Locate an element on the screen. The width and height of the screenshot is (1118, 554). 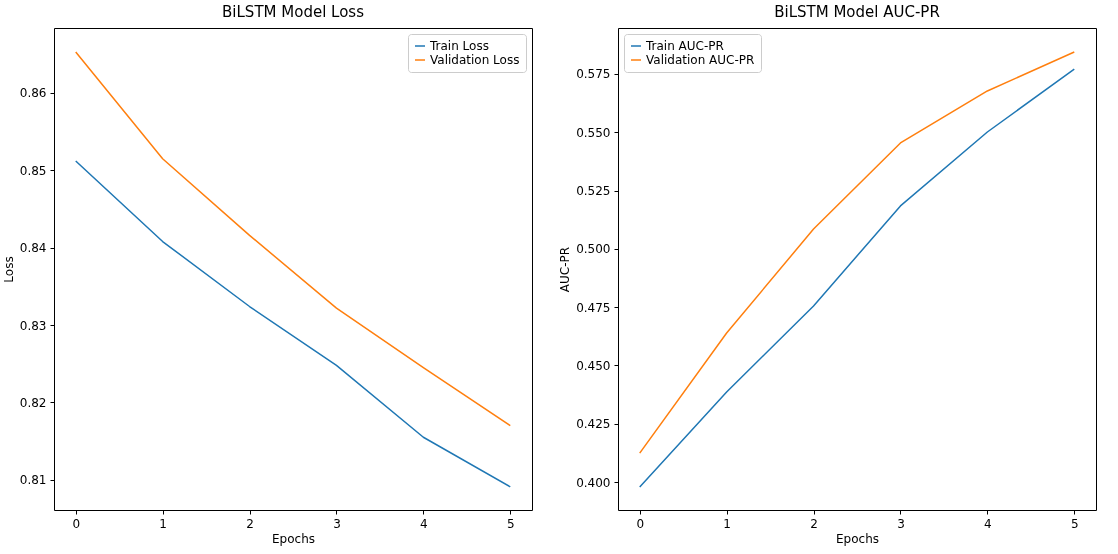
y-tick-label: 0.86 is located at coordinates (33, 93).